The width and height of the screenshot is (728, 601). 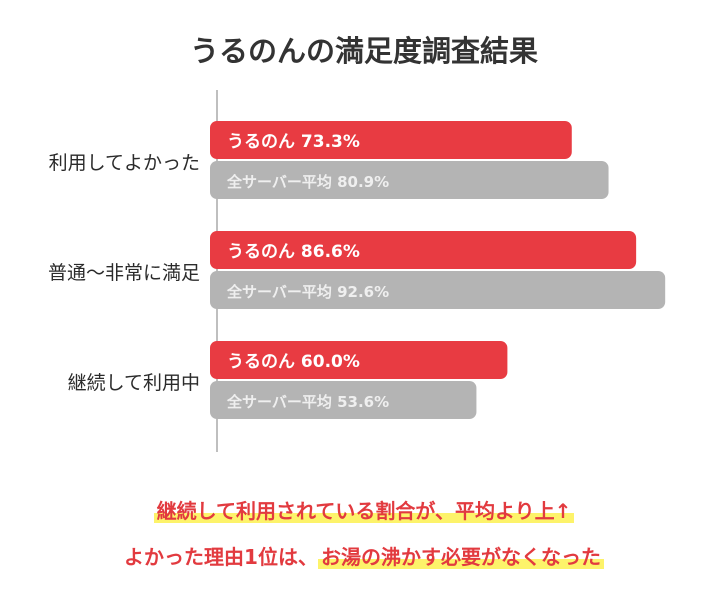 What do you see at coordinates (293, 142) in the screenshot?
I see `bar-data-label: うるのん 73.3%` at bounding box center [293, 142].